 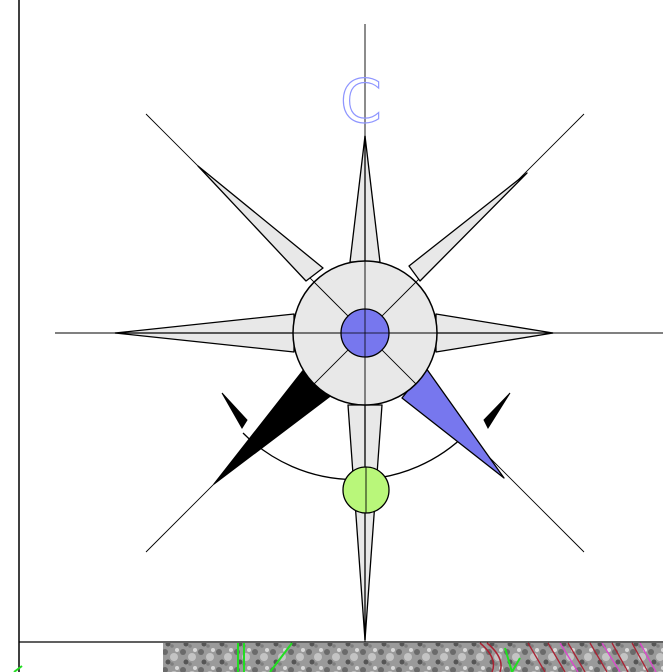 I want to click on map-green-road, so click(x=281, y=657).